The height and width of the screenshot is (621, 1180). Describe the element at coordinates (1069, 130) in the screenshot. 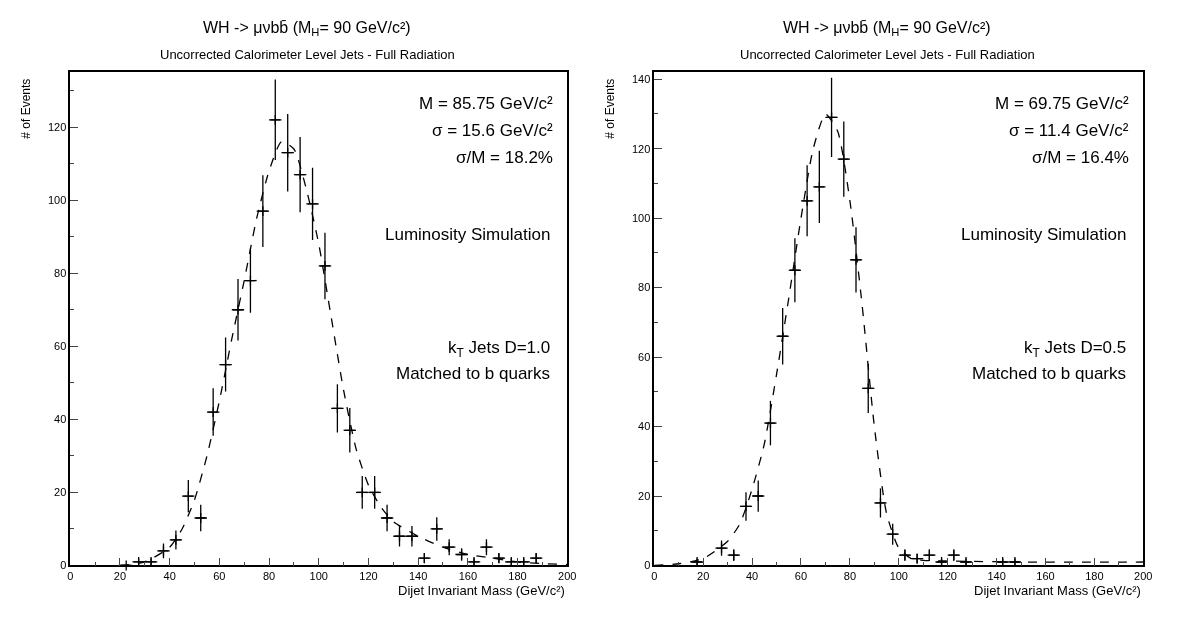

I see `annotation: σ = 11.4 GeV/c²` at that location.